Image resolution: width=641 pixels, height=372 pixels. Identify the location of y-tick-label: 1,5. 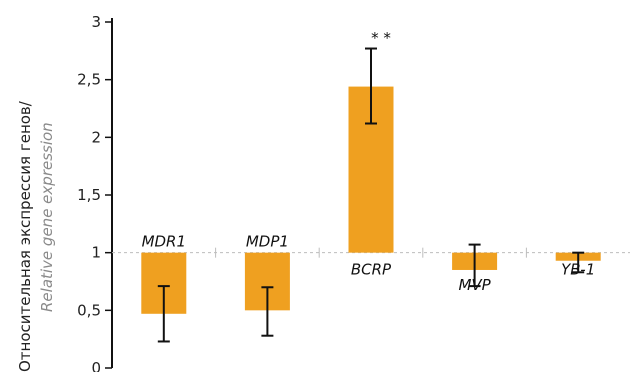
(89, 195).